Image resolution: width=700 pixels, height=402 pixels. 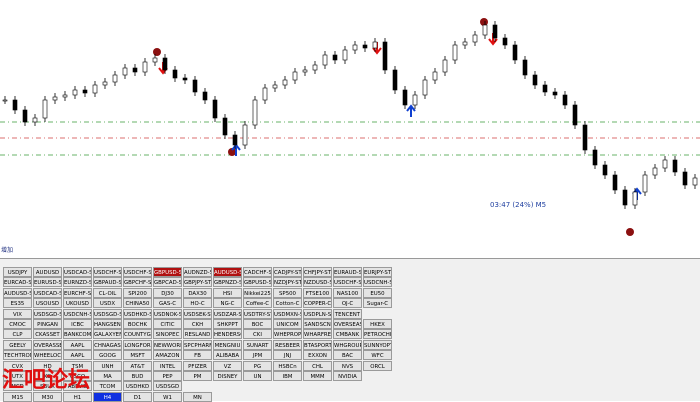 I want to click on symbol-button: NG-C, so click(x=227, y=303).